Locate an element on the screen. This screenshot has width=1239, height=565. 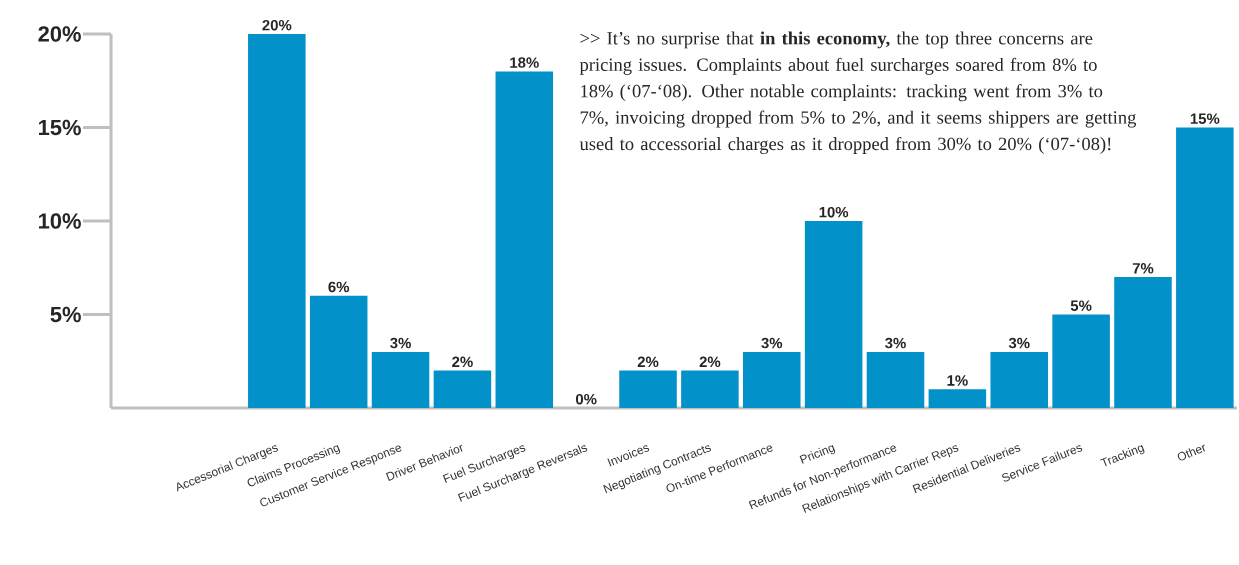
y-tick-label: 20% is located at coordinates (59, 34).